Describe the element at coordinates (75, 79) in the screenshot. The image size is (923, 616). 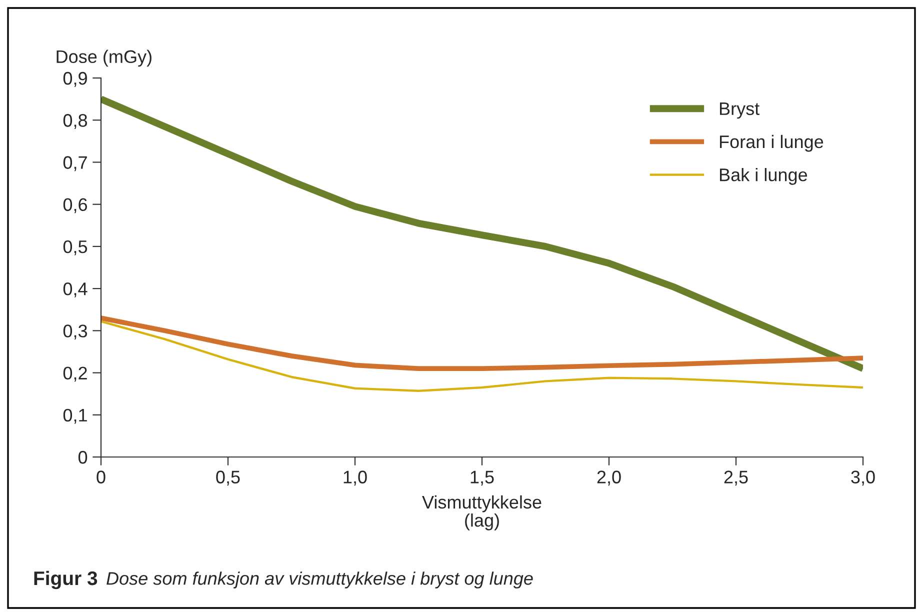
I see `y-tick-label: 0,9` at that location.